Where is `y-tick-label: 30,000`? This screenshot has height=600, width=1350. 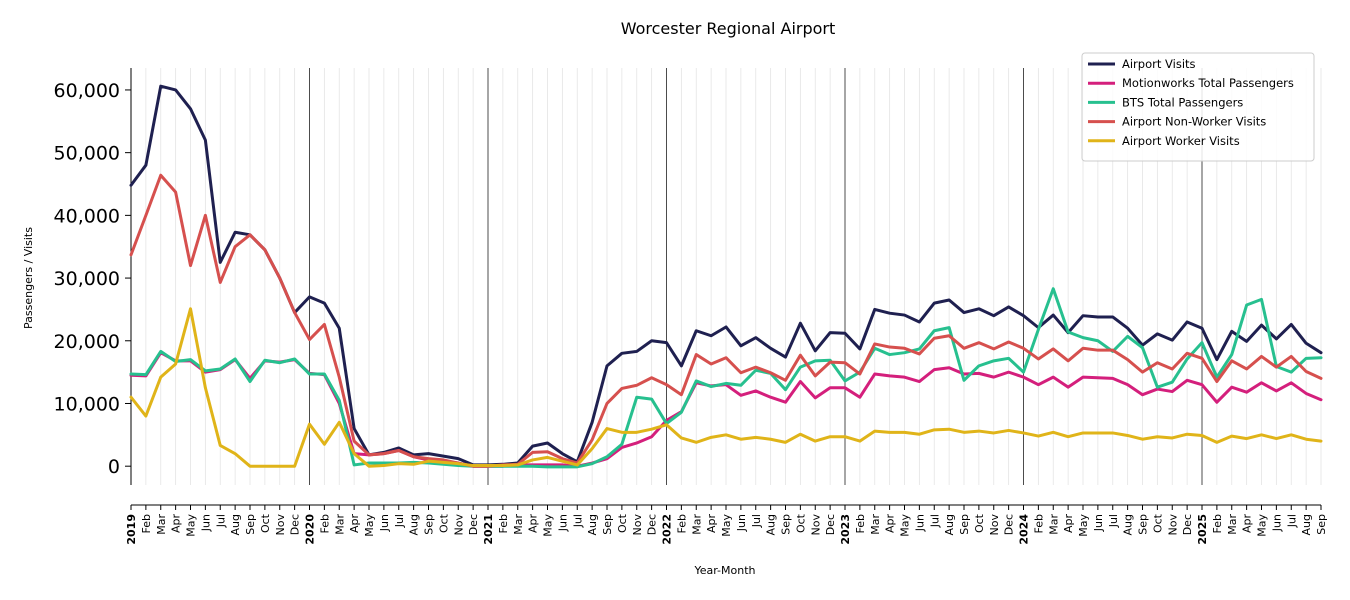 y-tick-label: 30,000 is located at coordinates (87, 279).